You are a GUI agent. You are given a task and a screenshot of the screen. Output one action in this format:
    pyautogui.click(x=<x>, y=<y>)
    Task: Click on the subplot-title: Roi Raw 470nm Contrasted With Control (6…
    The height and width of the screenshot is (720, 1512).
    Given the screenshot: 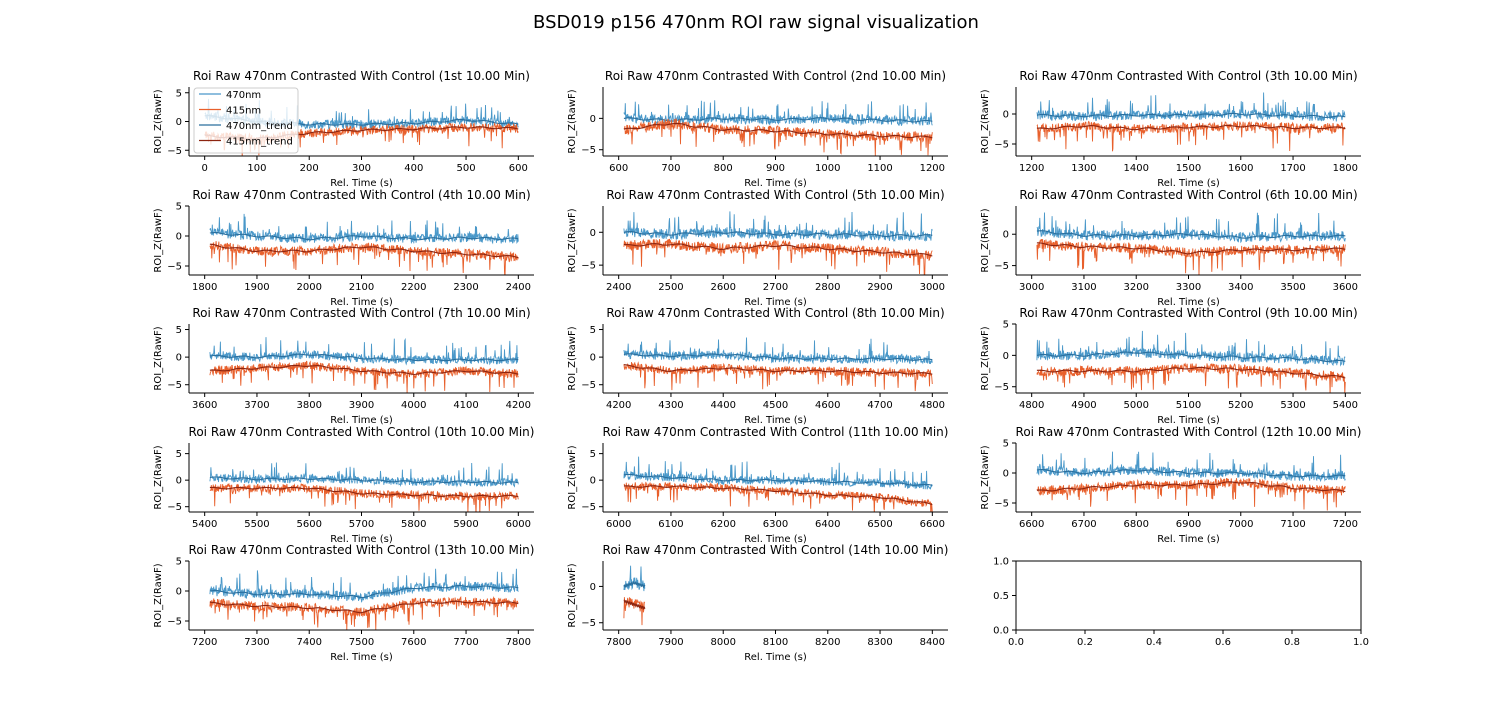 What is the action you would take?
    pyautogui.click(x=1188, y=195)
    